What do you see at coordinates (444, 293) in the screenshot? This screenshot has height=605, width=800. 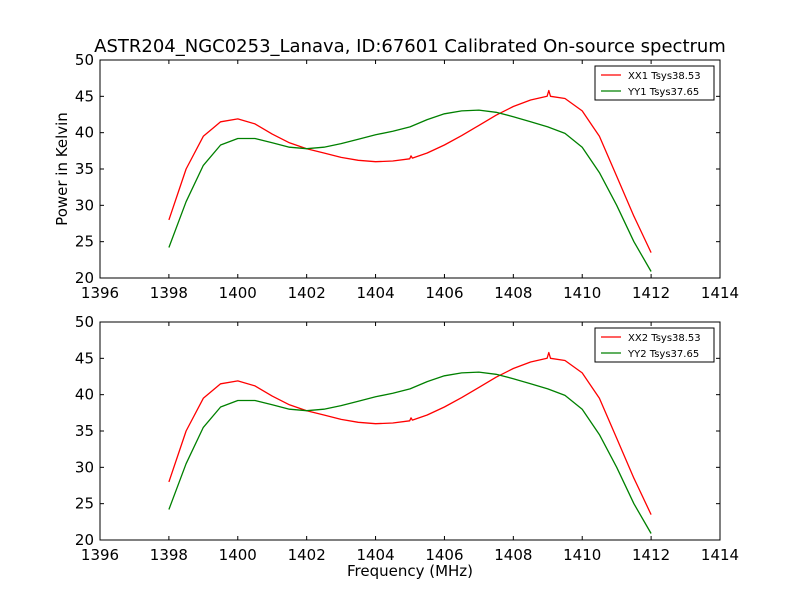 I see `panel-1-x-tick-label: 1406` at bounding box center [444, 293].